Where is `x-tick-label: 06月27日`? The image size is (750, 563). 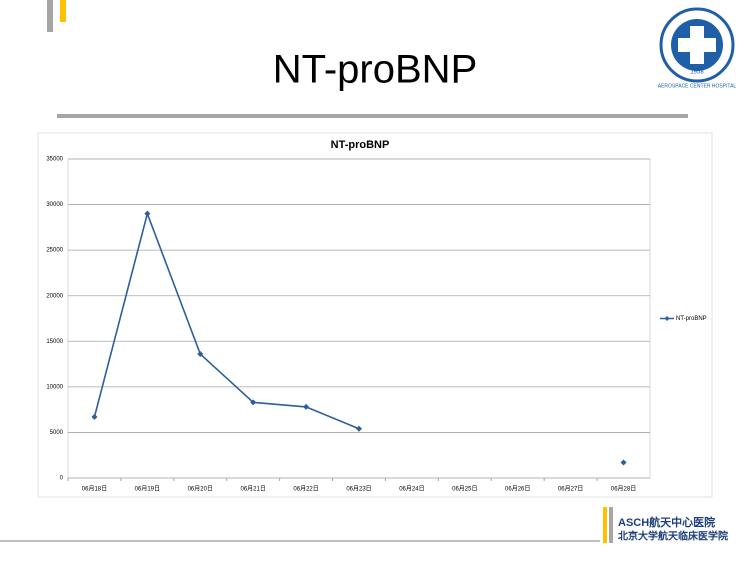
x-tick-label: 06月27日 is located at coordinates (570, 489).